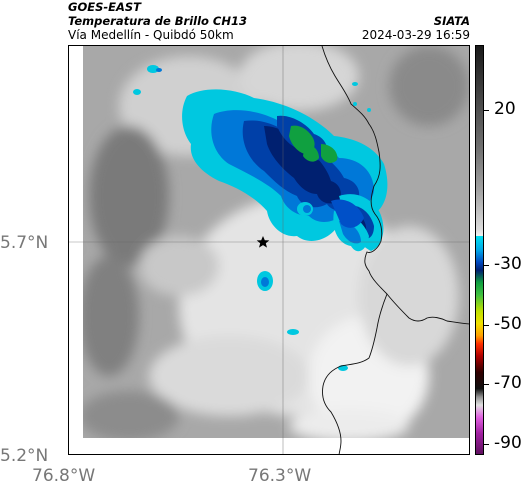 The width and height of the screenshot is (526, 491). I want to click on colorbar-label-20: 20, so click(505, 109).